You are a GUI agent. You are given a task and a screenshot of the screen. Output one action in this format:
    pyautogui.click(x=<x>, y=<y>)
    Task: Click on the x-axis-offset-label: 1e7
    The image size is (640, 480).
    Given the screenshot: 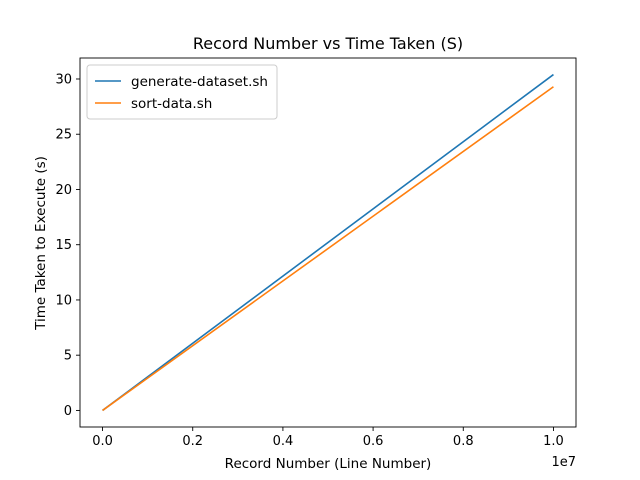 What is the action you would take?
    pyautogui.click(x=563, y=462)
    